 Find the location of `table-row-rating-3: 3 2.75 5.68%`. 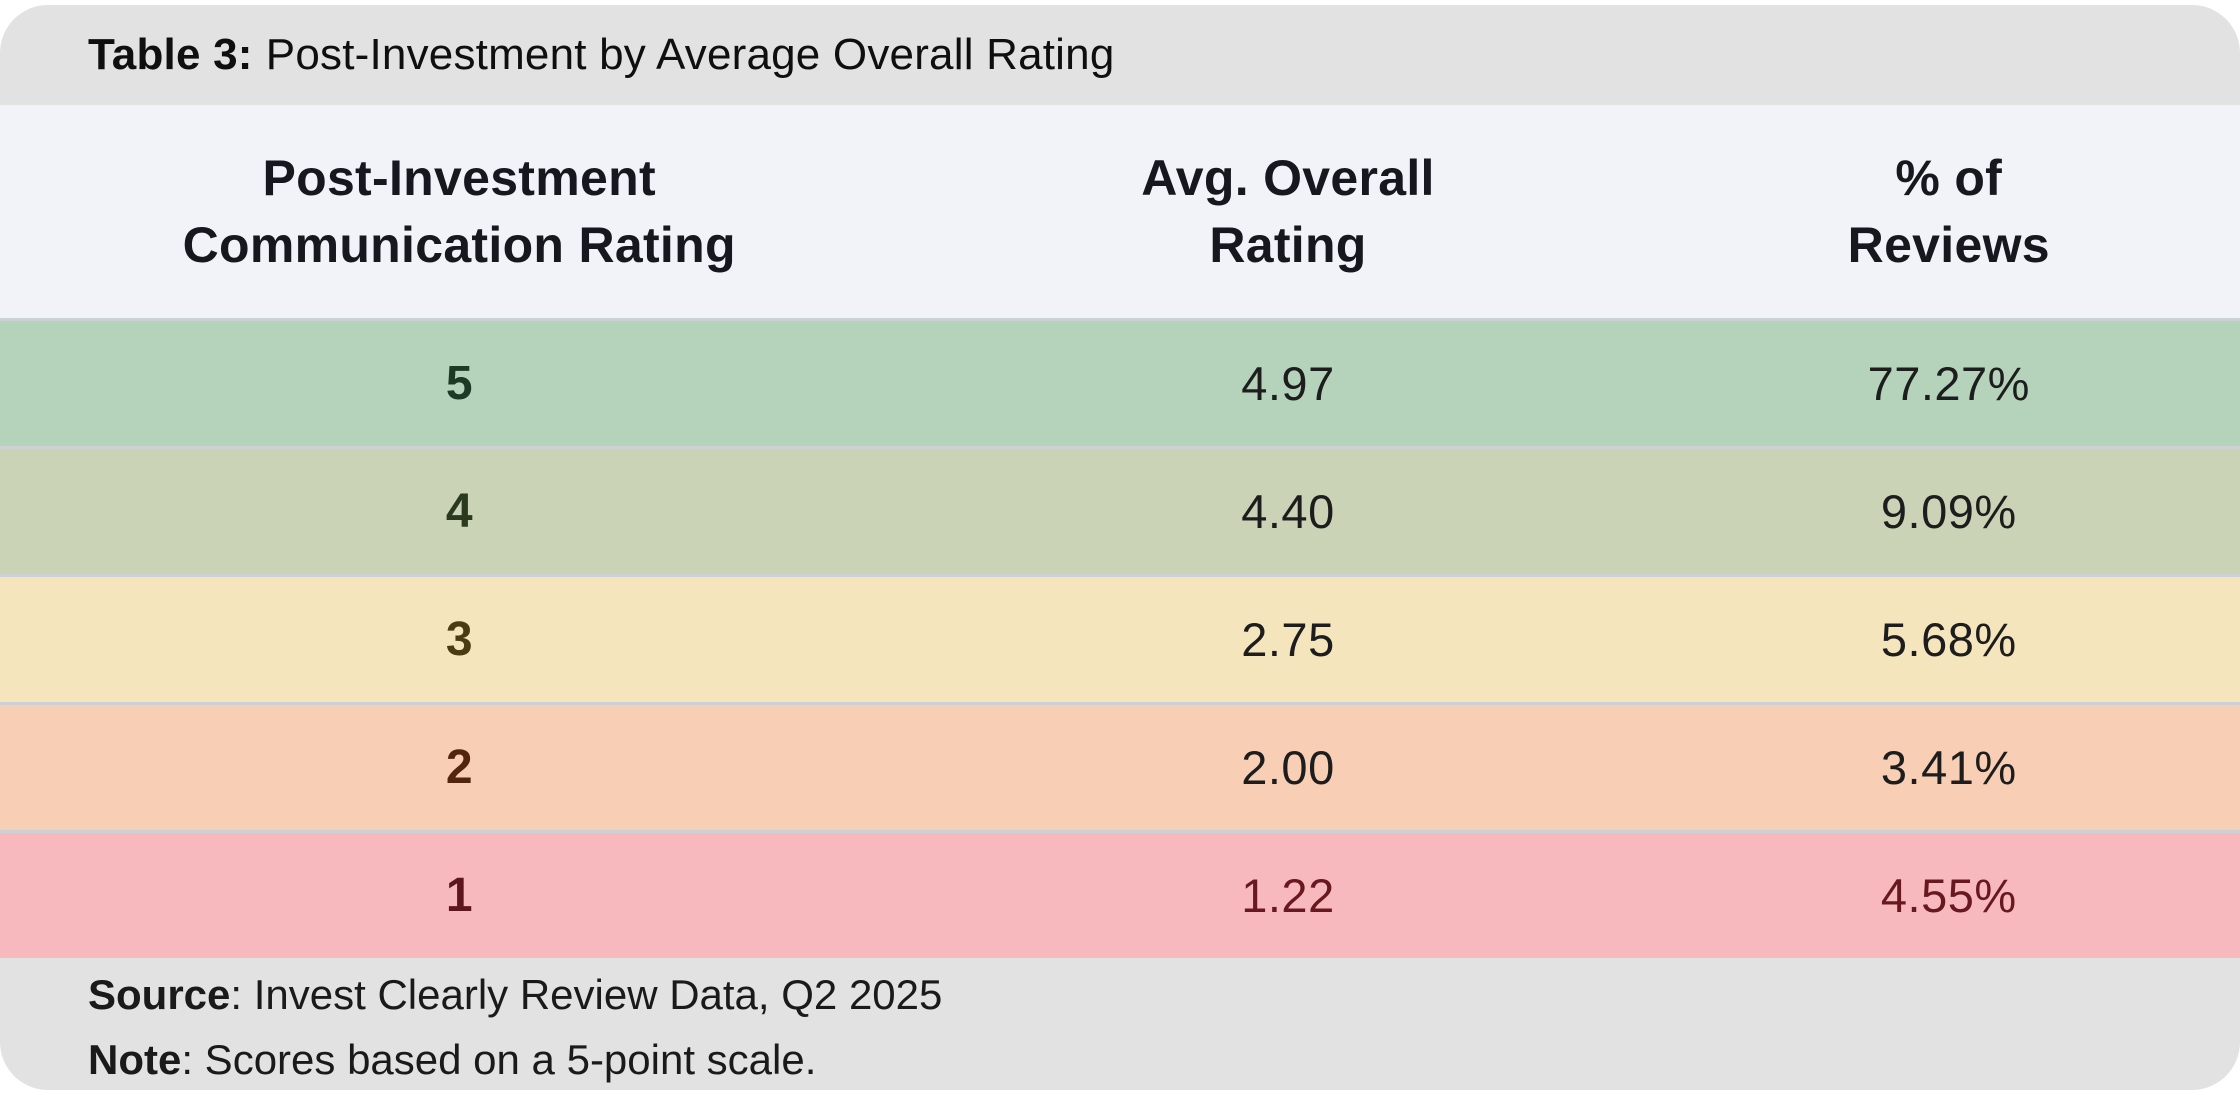

table-row-rating-3: 3 2.75 5.68% is located at coordinates (1120, 638).